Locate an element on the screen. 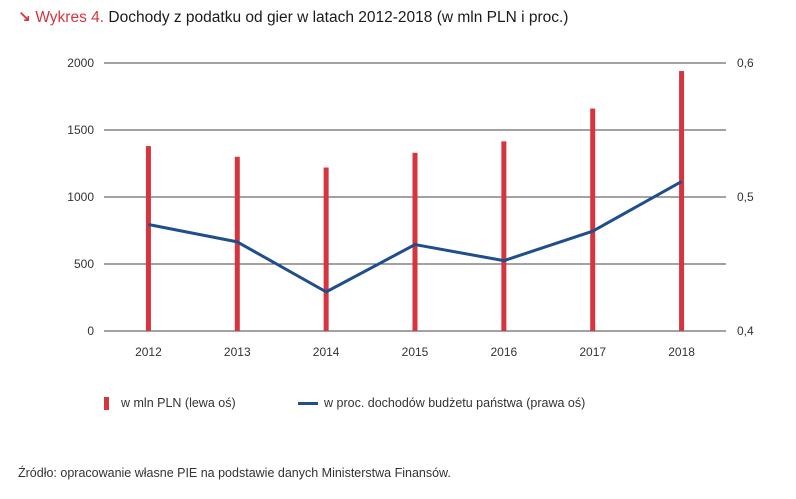 This screenshot has height=499, width=796. x-tick-label: 2016 is located at coordinates (504, 352).